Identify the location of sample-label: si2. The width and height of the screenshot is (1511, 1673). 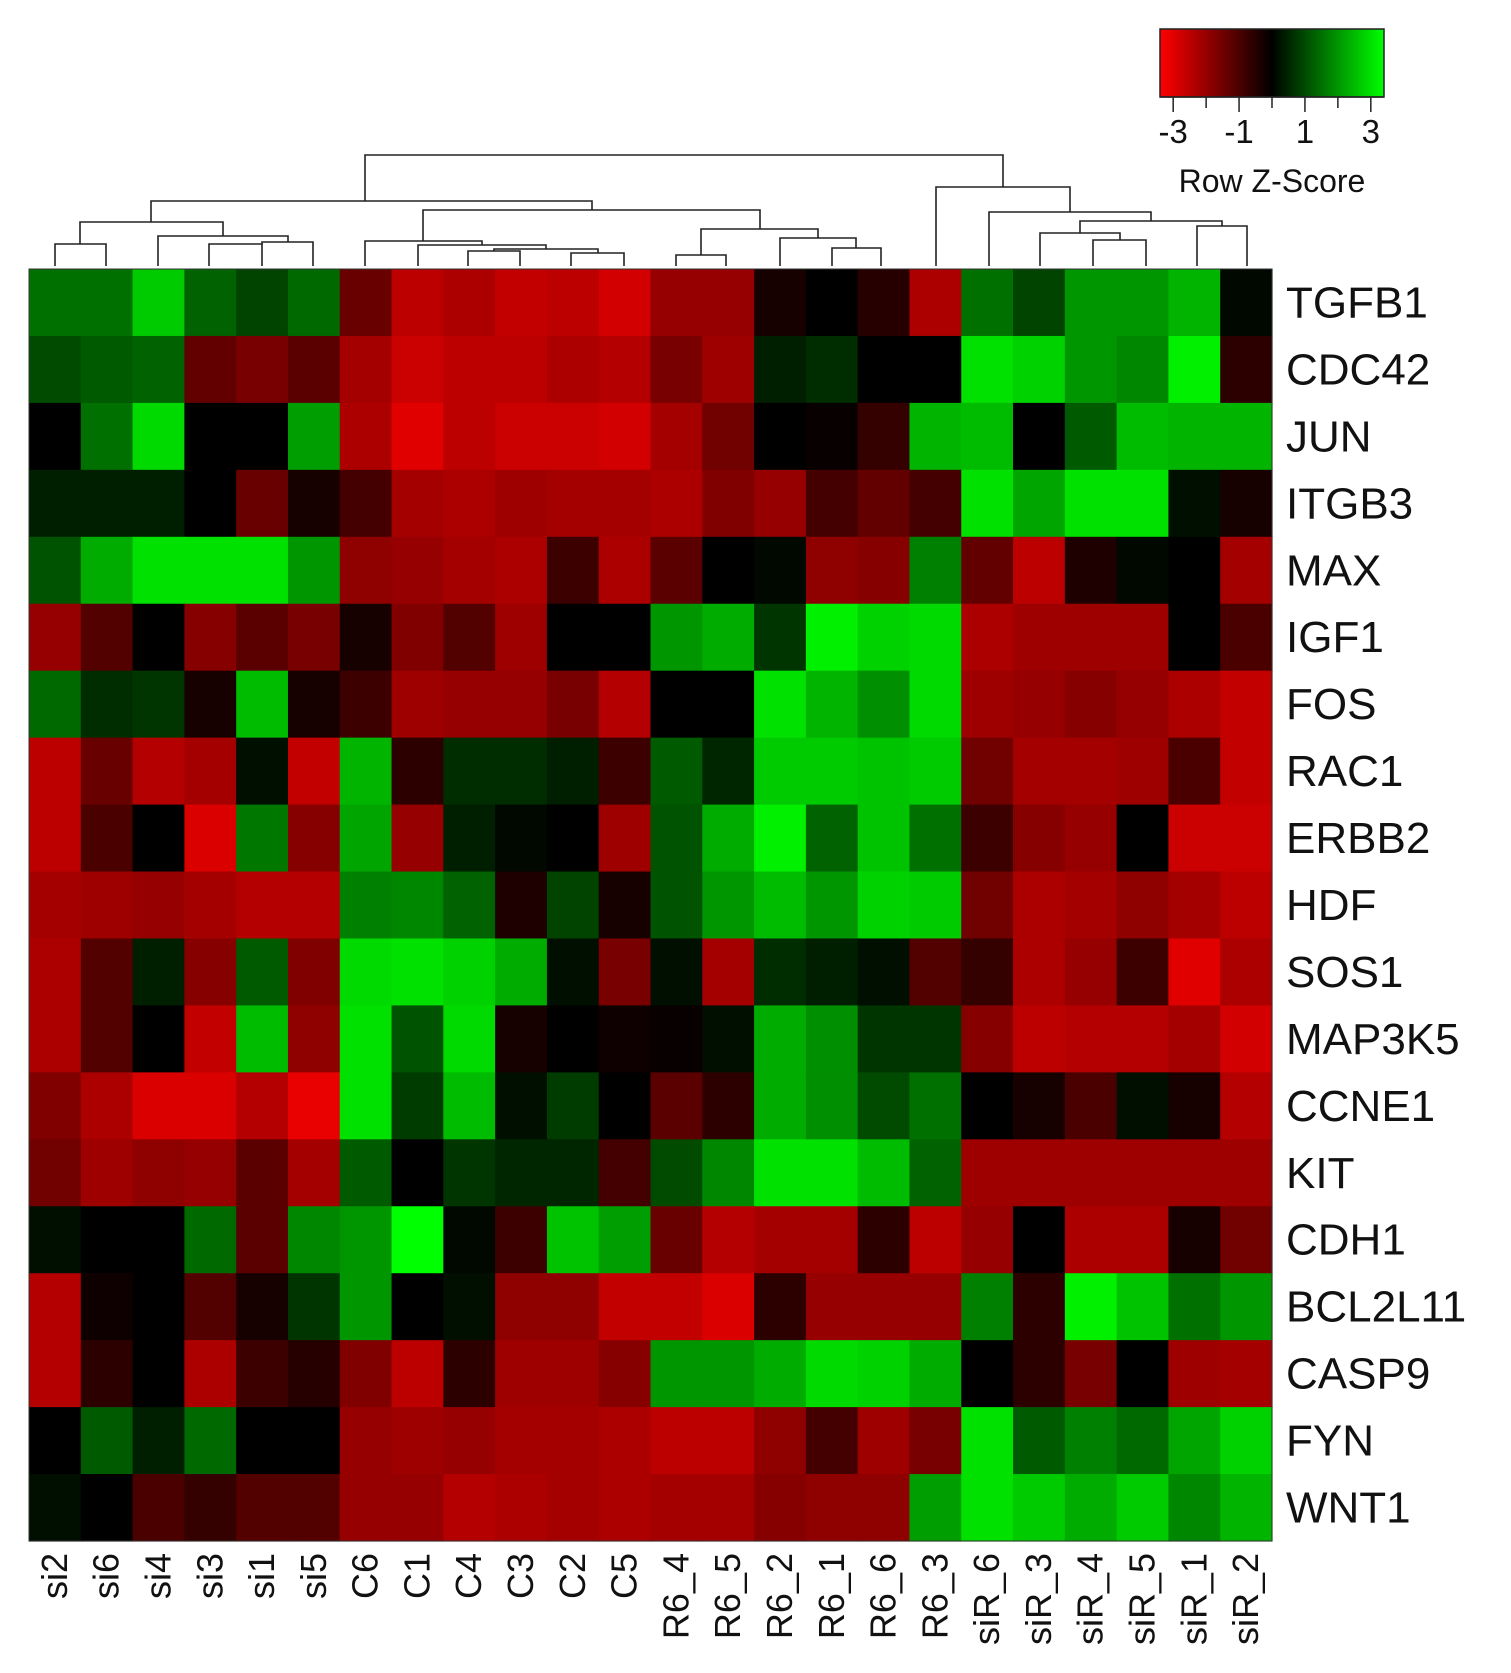
(54, 1576).